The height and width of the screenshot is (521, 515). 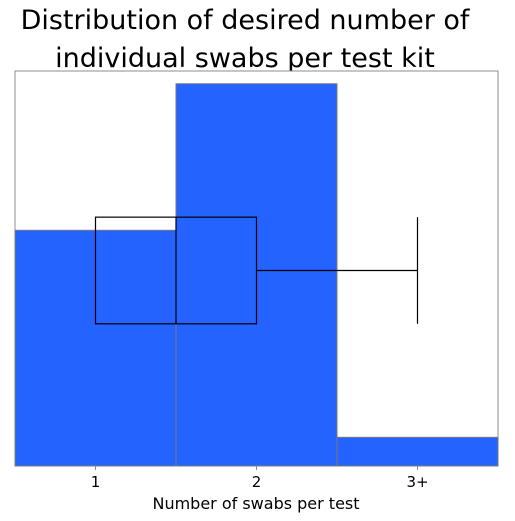 What do you see at coordinates (257, 482) in the screenshot?
I see `x-tick-label: 2` at bounding box center [257, 482].